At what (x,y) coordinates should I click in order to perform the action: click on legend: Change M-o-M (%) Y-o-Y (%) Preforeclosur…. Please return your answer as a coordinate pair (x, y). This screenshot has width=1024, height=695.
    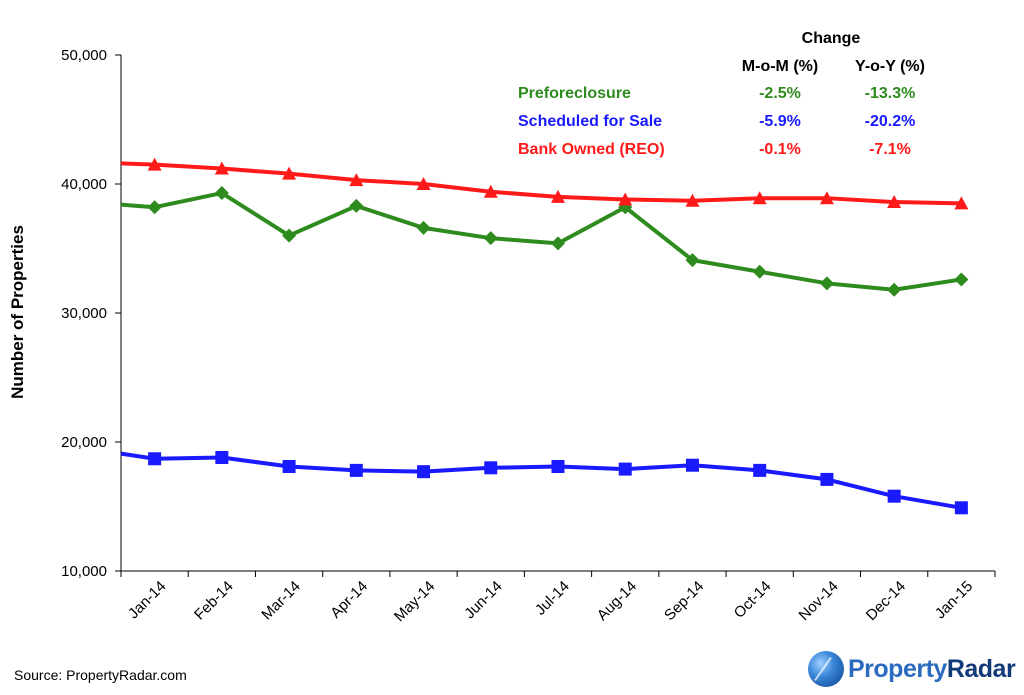
    Looking at the image, I should click on (721, 94).